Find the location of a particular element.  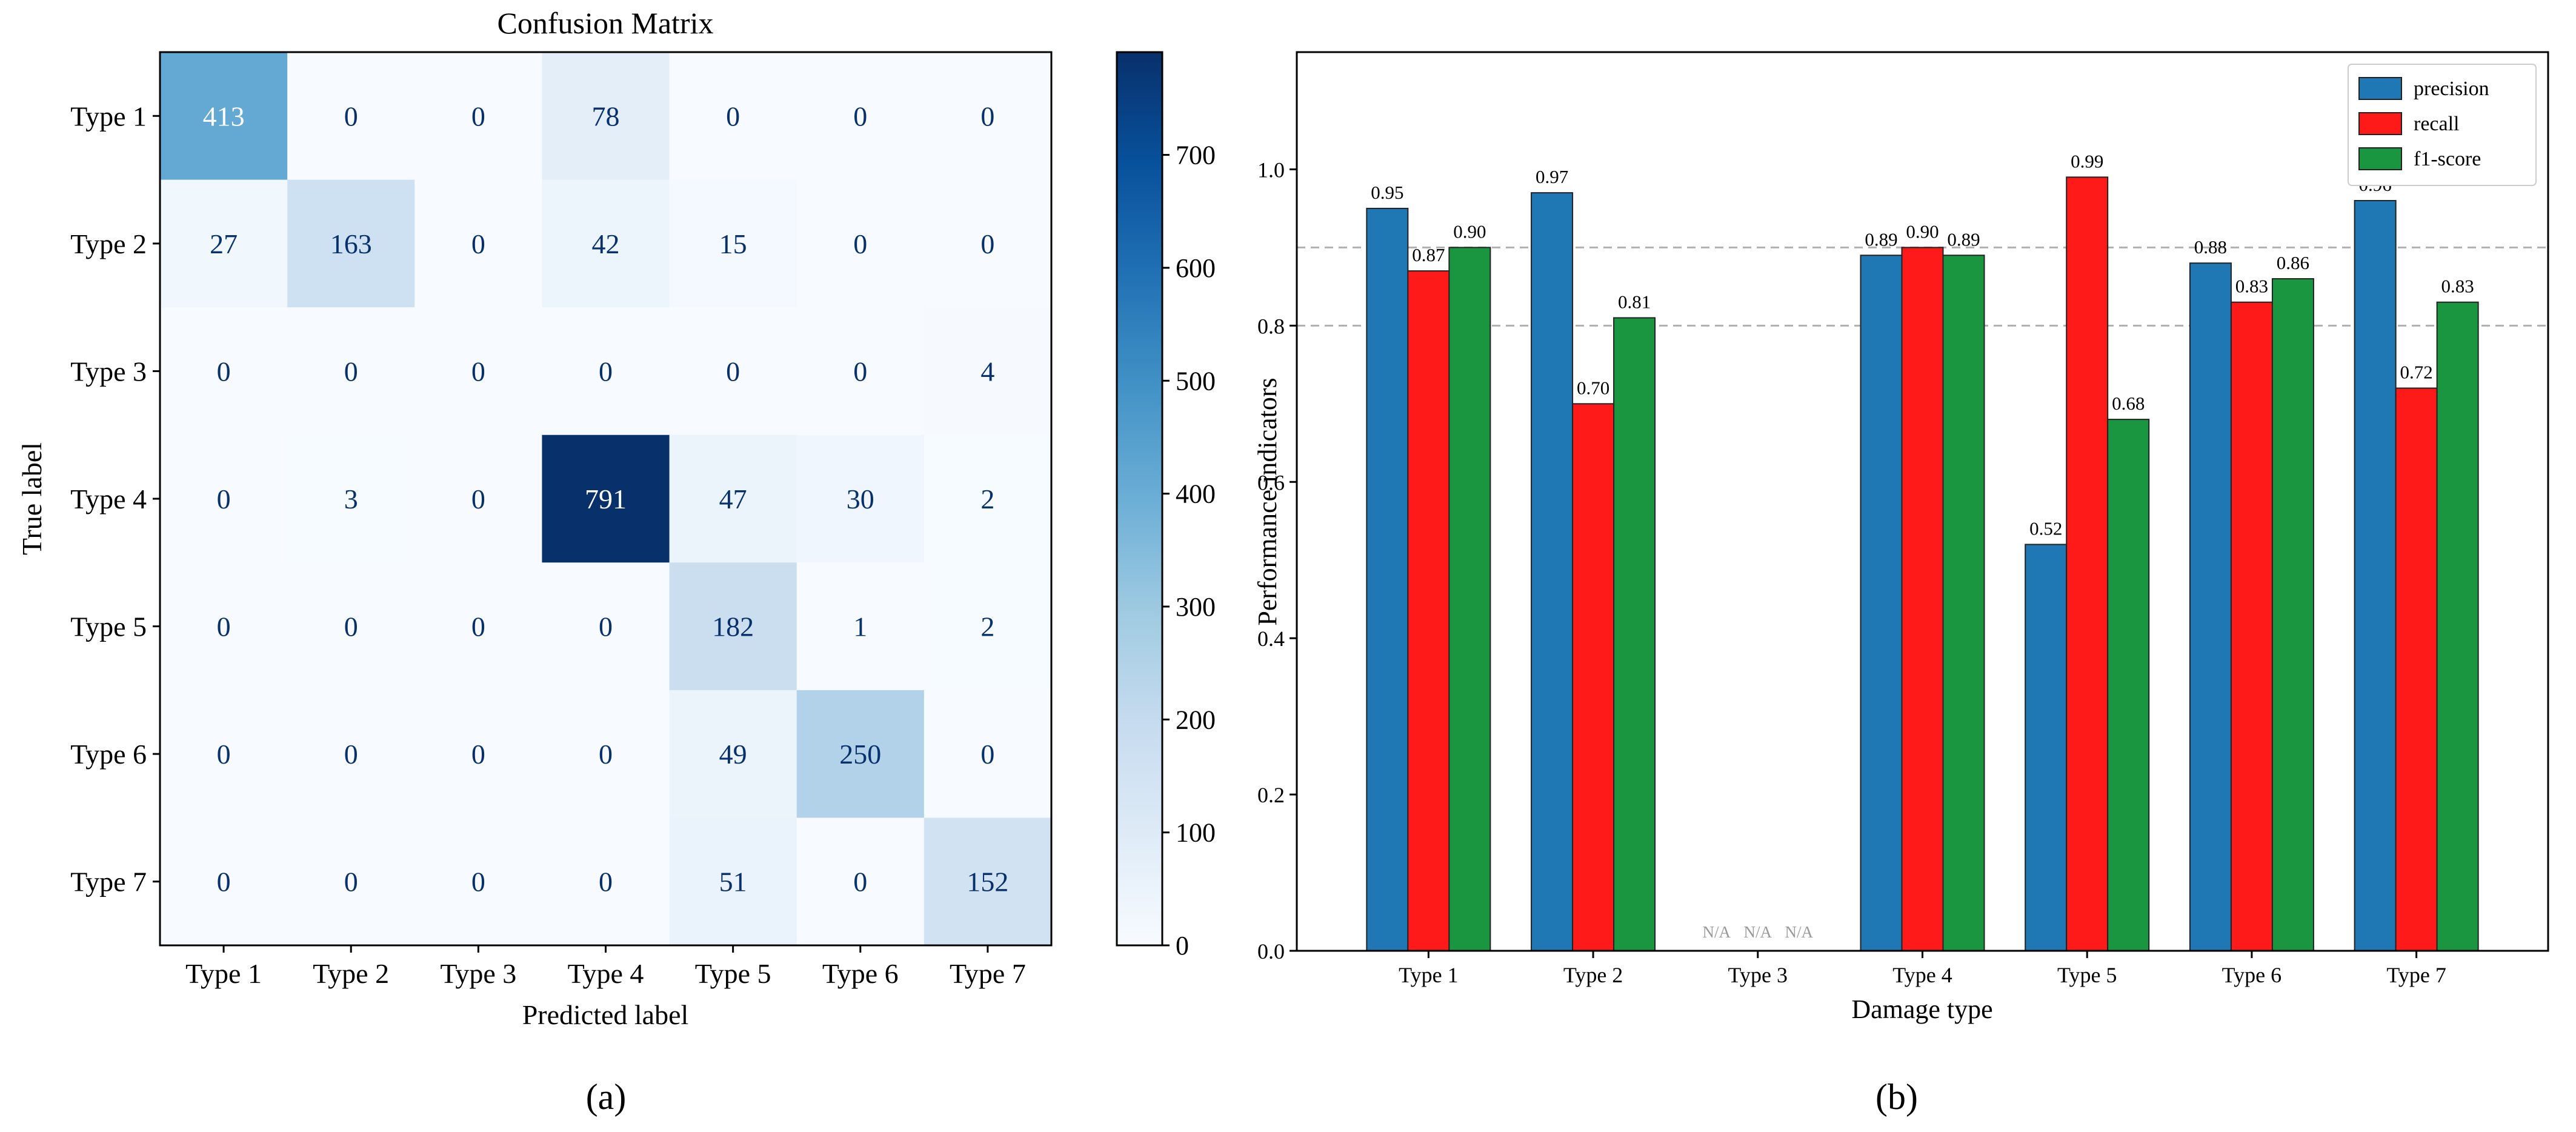

bar-y-tick-labels: 0.0 0.2 0.4 0.6 0.8 1.0 is located at coordinates (1277, 561).